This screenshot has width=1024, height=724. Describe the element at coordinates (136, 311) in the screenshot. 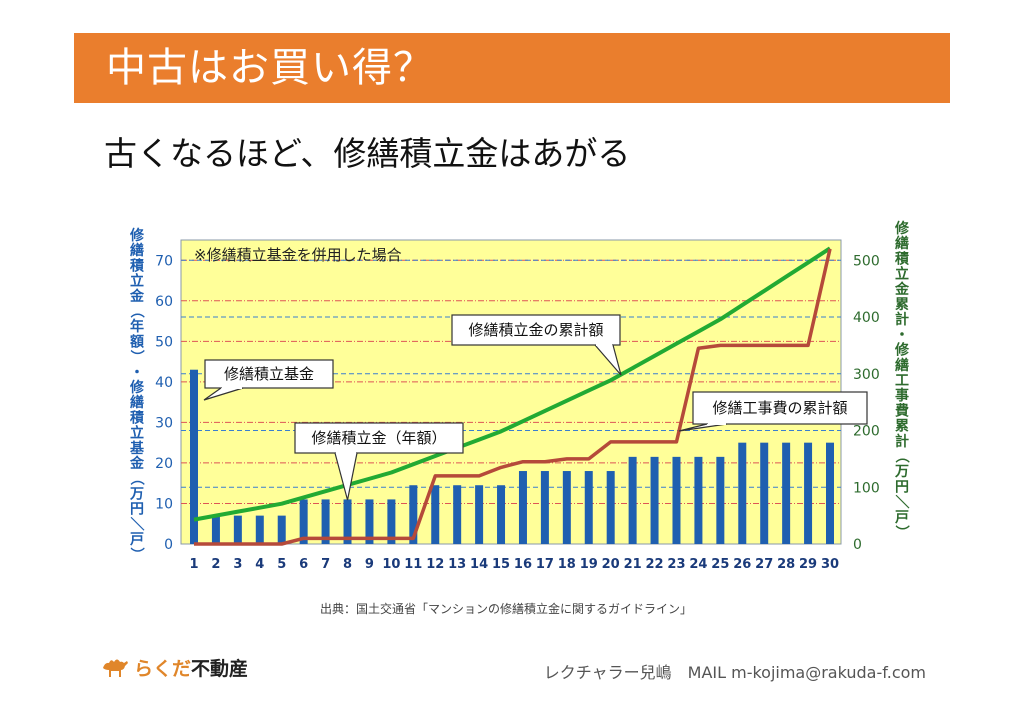

I see `left-axis-title: （` at that location.